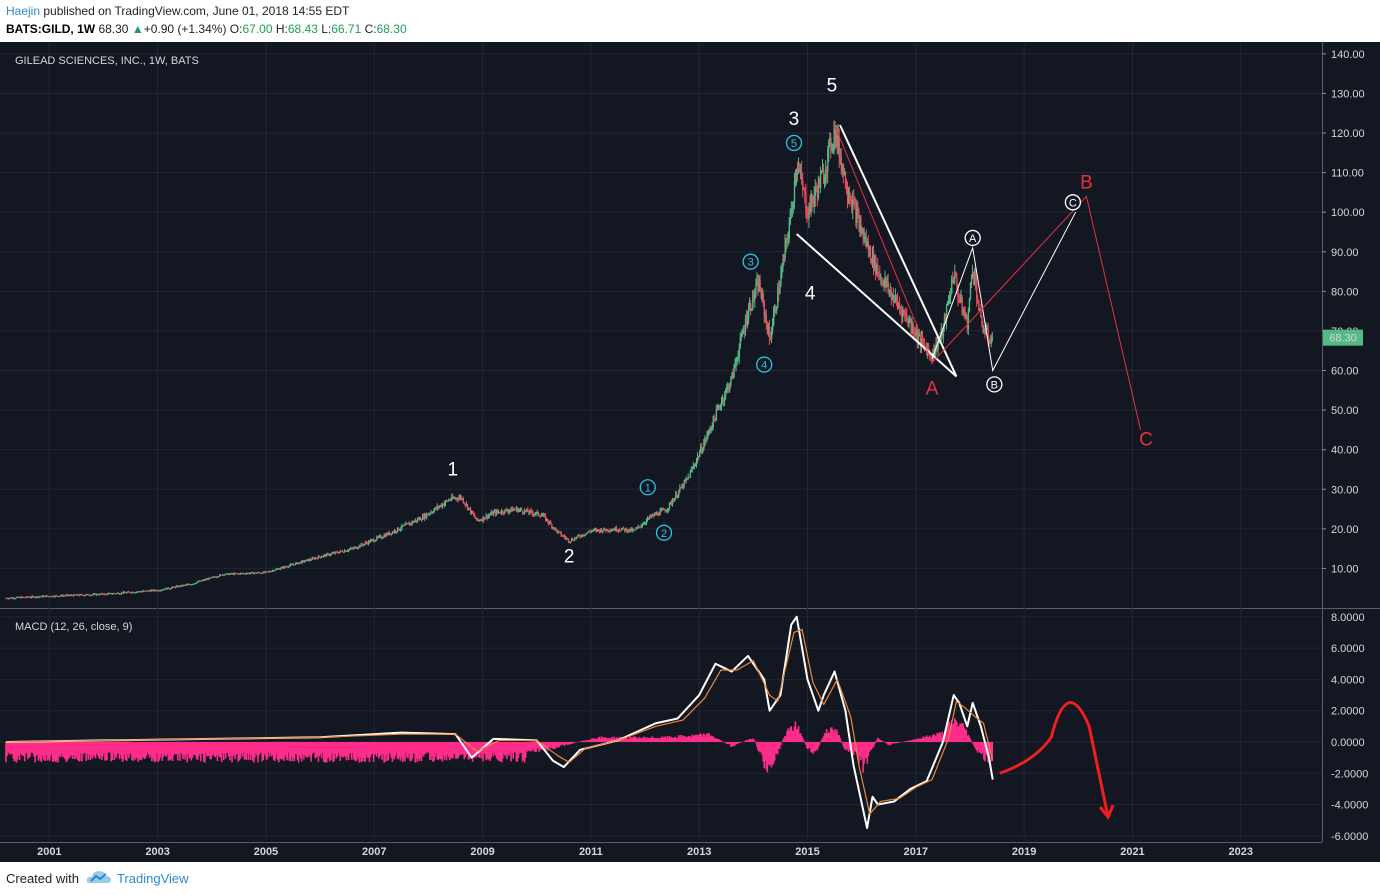 The width and height of the screenshot is (1380, 895). What do you see at coordinates (1348, 743) in the screenshot?
I see `macd-tick-label: 0.0000` at bounding box center [1348, 743].